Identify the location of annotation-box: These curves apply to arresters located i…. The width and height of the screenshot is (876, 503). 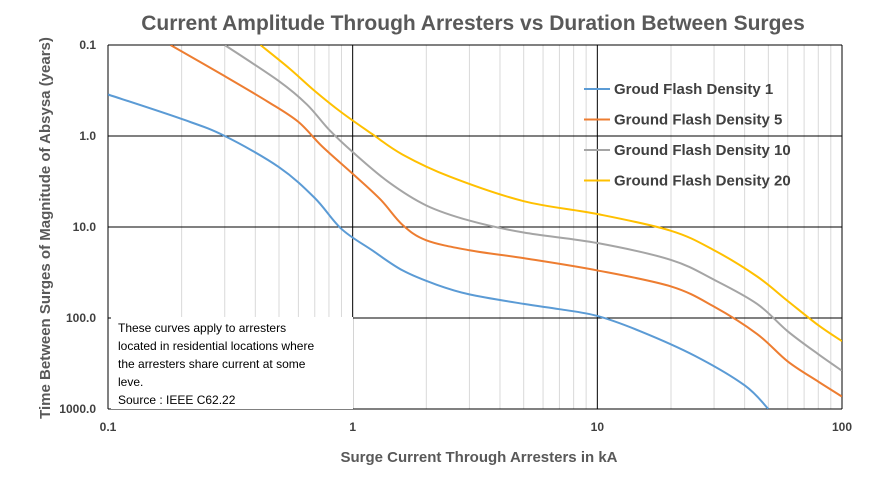
(232, 363).